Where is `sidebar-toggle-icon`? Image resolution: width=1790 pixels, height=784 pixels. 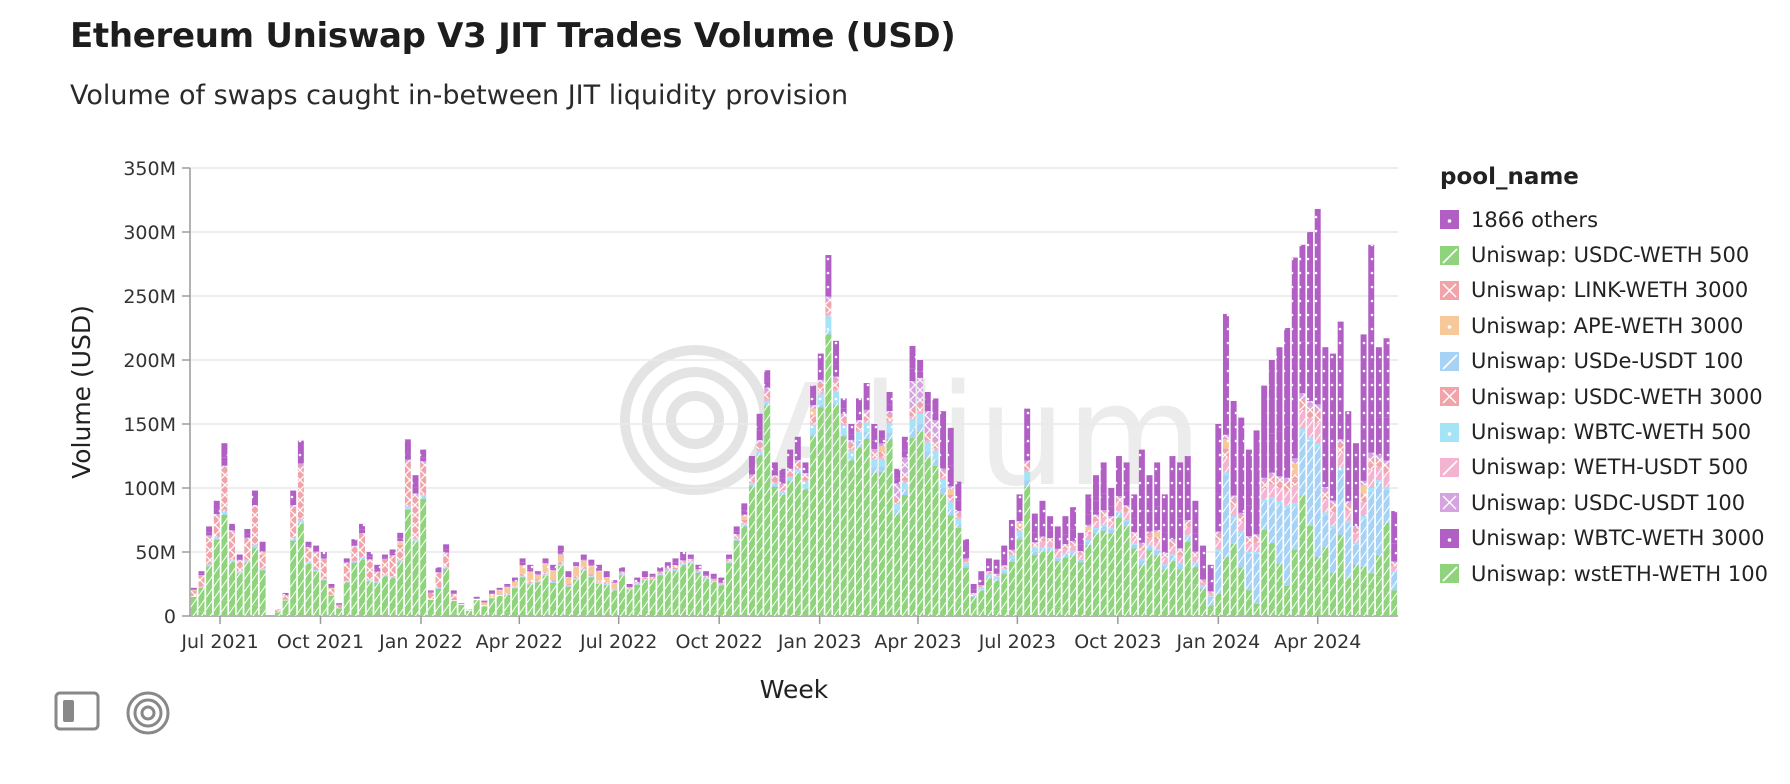
sidebar-toggle-icon is located at coordinates (77, 711).